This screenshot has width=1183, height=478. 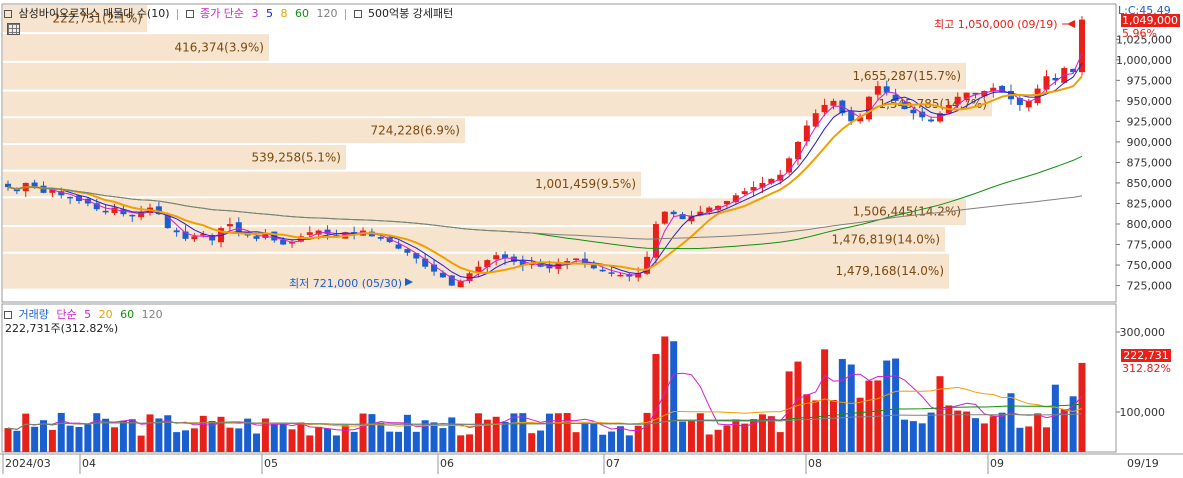 I want to click on grid-icon, so click(x=13, y=29).